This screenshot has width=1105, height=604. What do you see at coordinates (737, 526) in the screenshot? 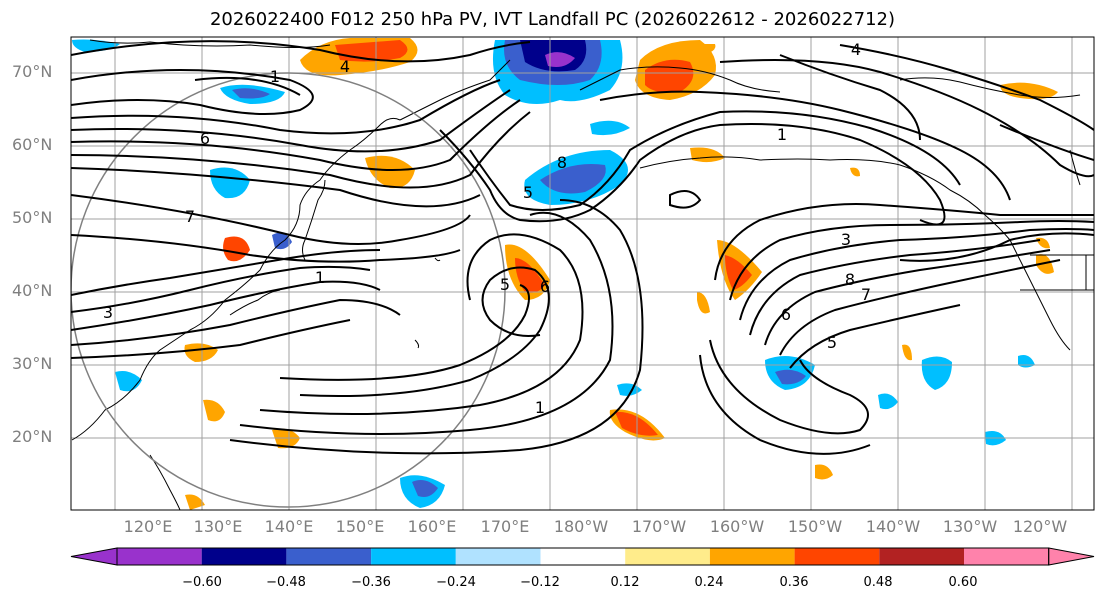
I see `lon-label: 160°W` at bounding box center [737, 526].